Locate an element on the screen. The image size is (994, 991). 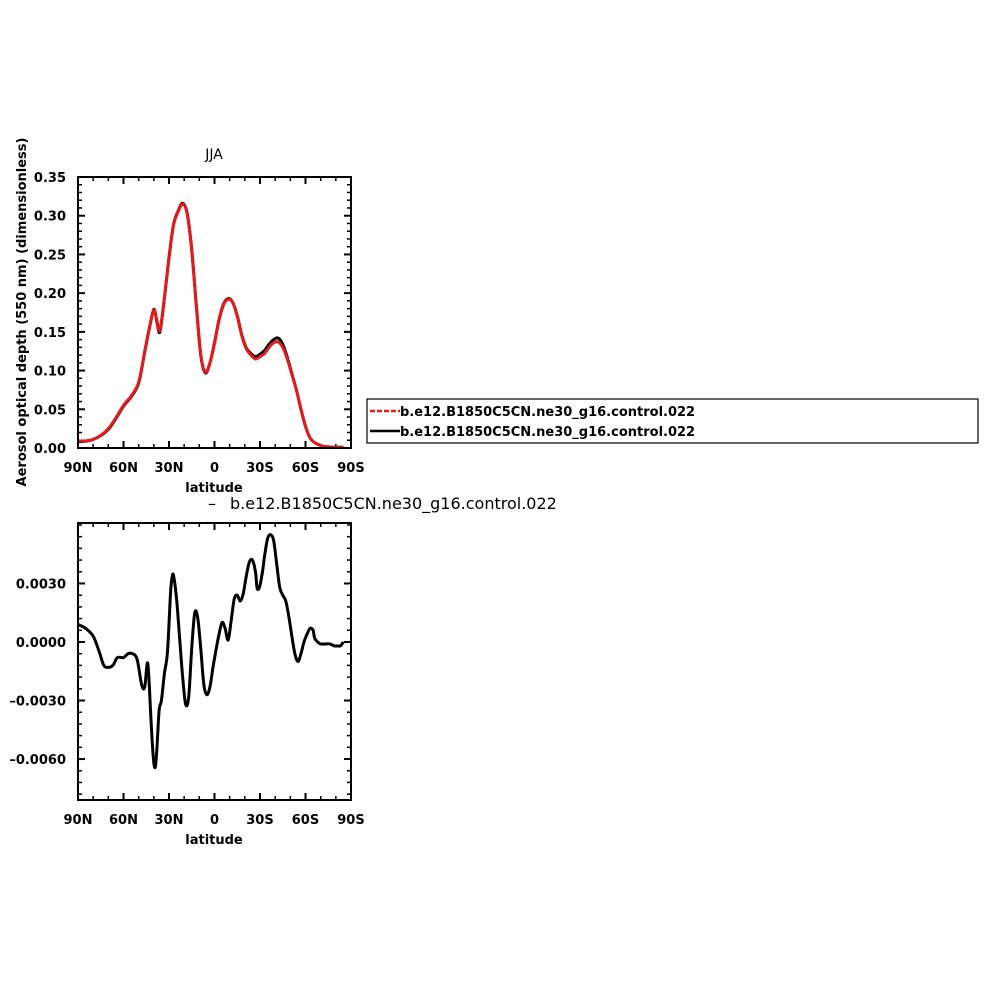
y-tick-label: 0.0030 is located at coordinates (41, 584).